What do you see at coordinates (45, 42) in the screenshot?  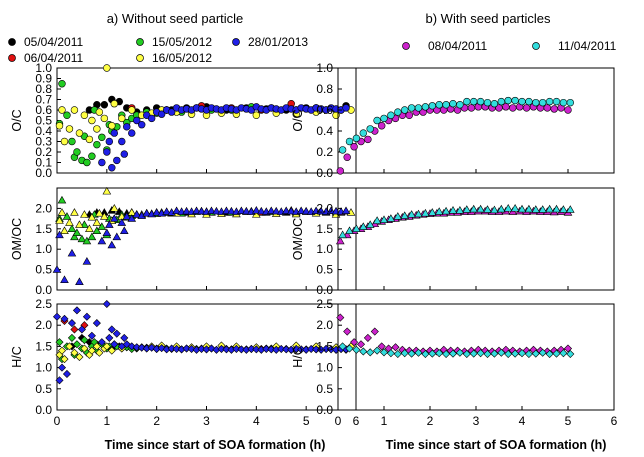 I see `legend-item: 05/04/2011` at bounding box center [45, 42].